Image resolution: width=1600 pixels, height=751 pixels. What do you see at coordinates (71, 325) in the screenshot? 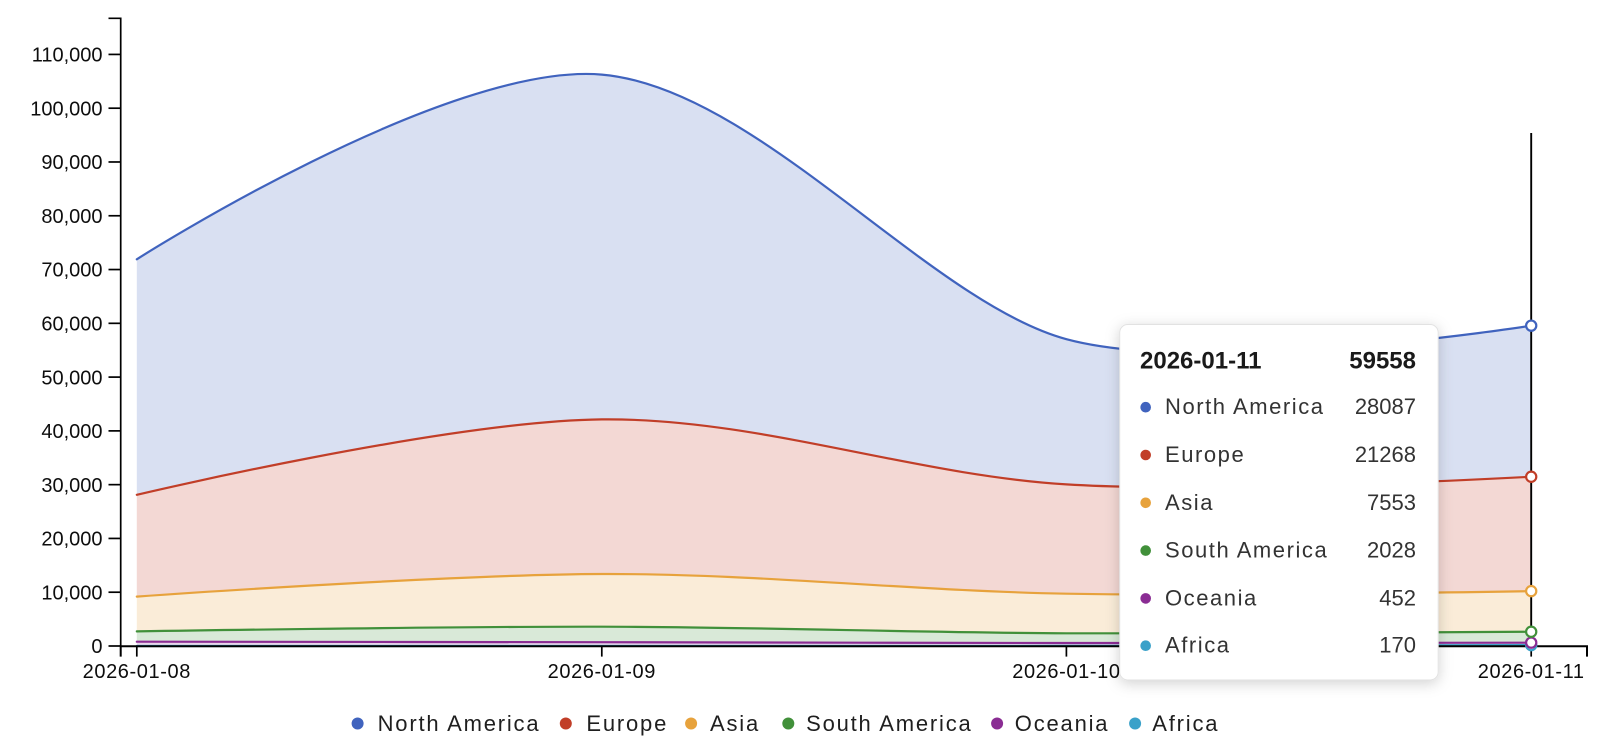
I see `svg-text: 60,000` at bounding box center [71, 325].